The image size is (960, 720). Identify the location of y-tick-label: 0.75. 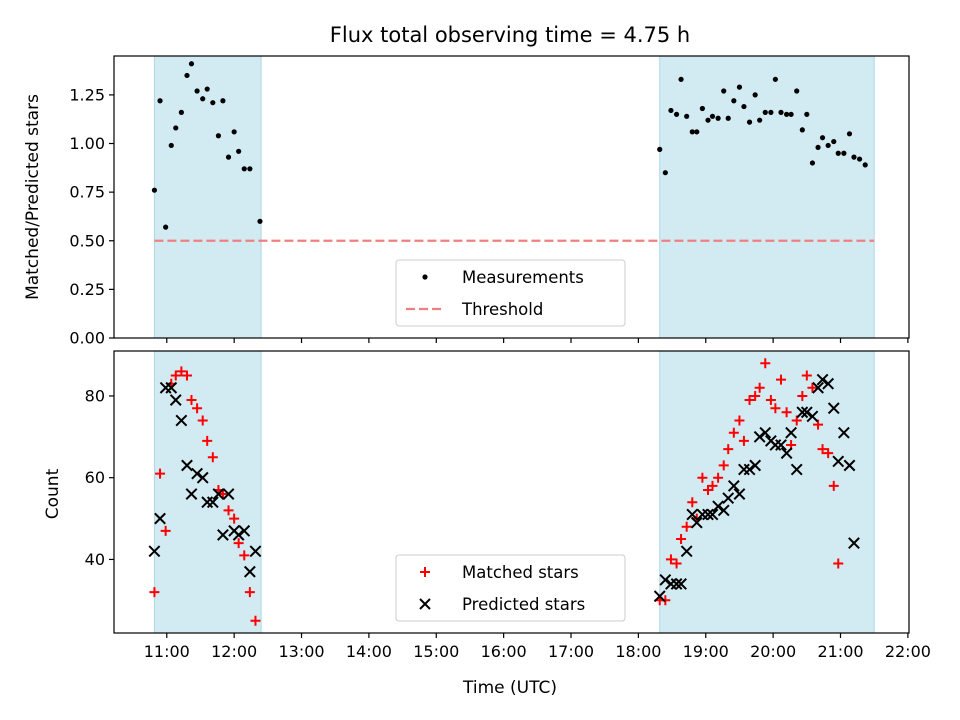
(87, 192).